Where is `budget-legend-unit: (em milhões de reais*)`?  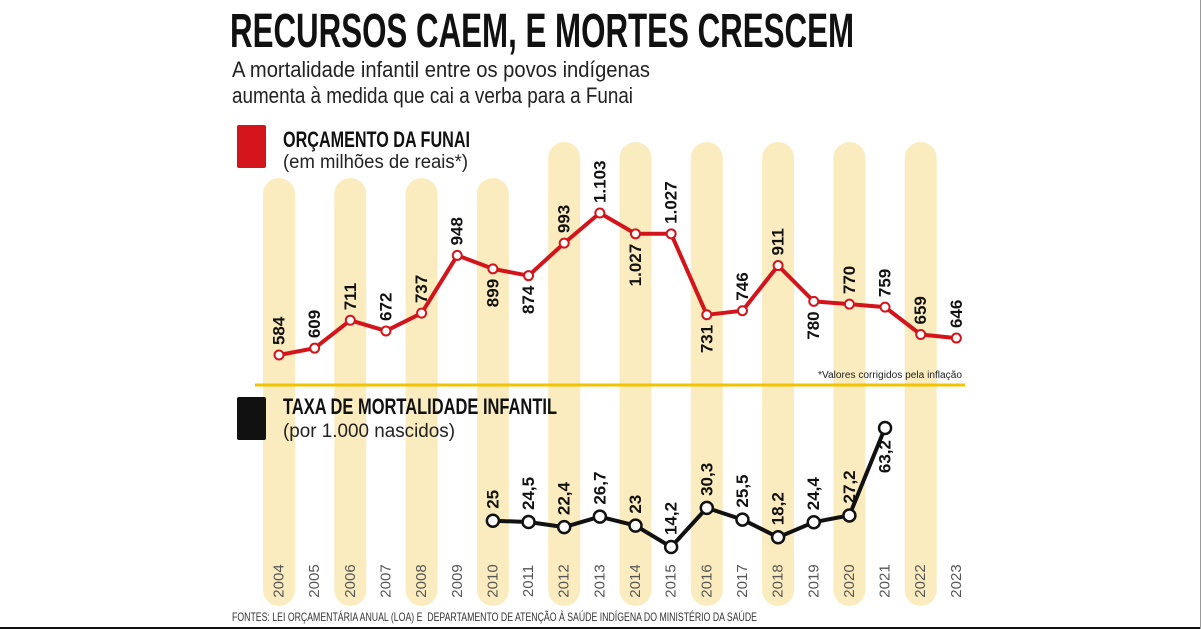
budget-legend-unit: (em milhões de reais*) is located at coordinates (375, 162).